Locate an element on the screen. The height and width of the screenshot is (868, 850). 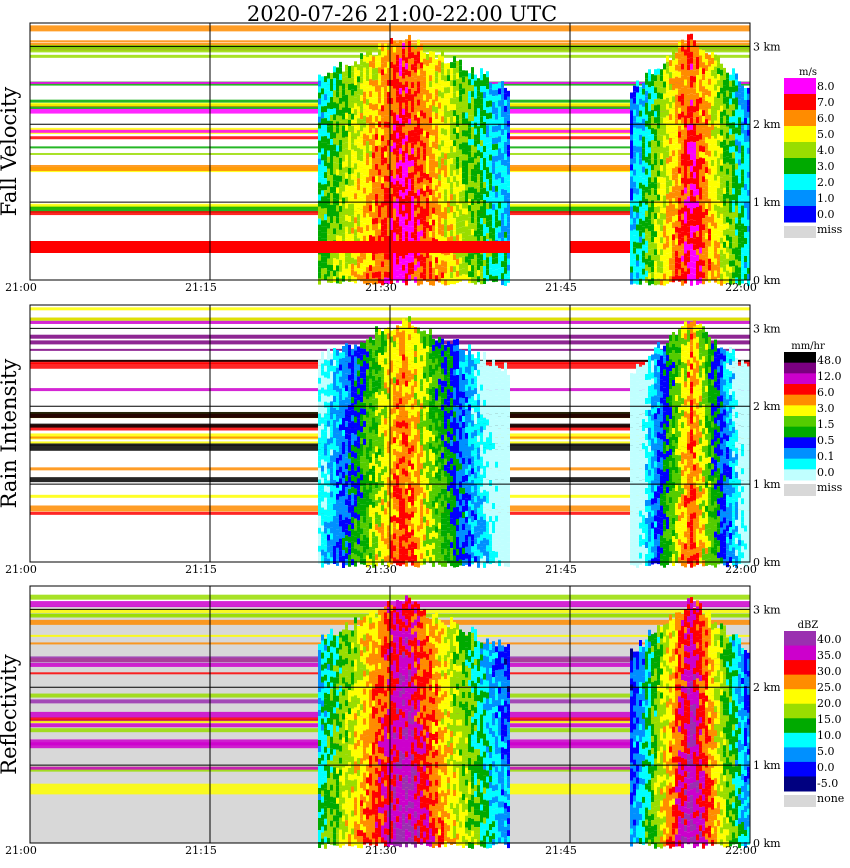
legend-label: 8.0 is located at coordinates (826, 86).